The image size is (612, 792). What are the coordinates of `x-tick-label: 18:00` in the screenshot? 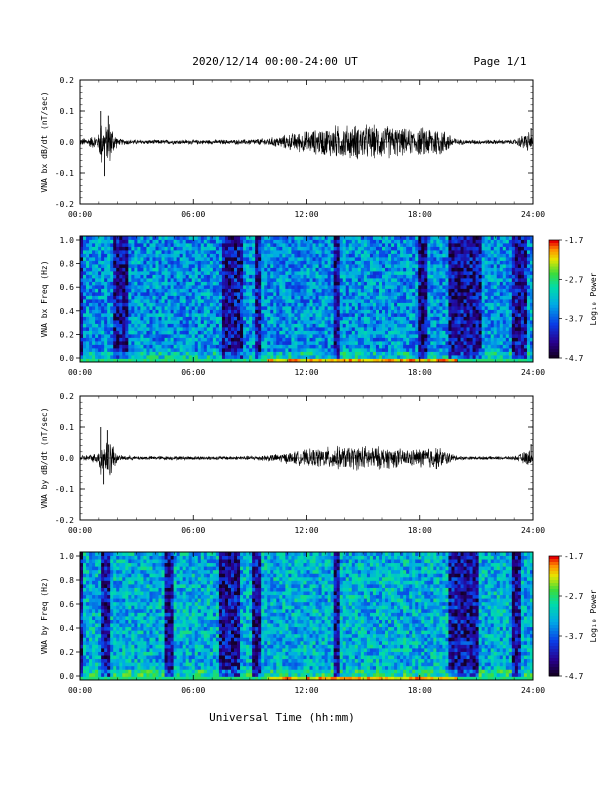 It's located at (420, 214).